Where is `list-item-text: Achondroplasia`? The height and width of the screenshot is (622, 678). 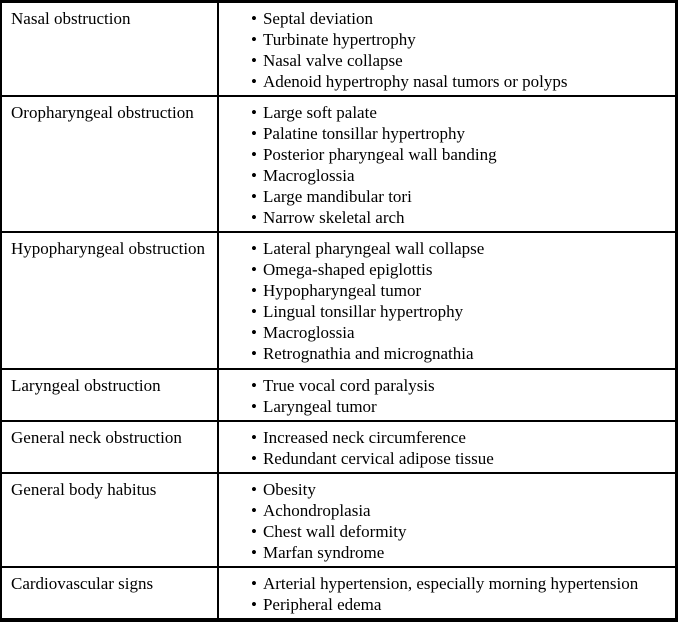 list-item-text: Achondroplasia is located at coordinates (316, 510).